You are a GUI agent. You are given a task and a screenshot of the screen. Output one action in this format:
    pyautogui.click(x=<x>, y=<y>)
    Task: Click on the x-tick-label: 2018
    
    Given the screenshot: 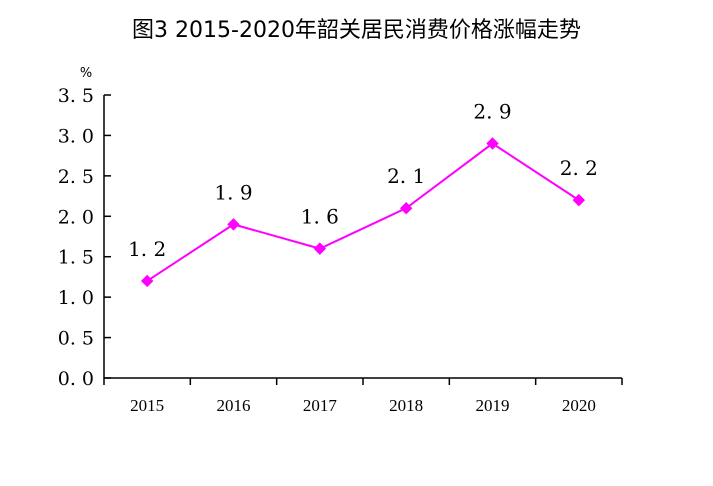 What is the action you would take?
    pyautogui.click(x=406, y=405)
    